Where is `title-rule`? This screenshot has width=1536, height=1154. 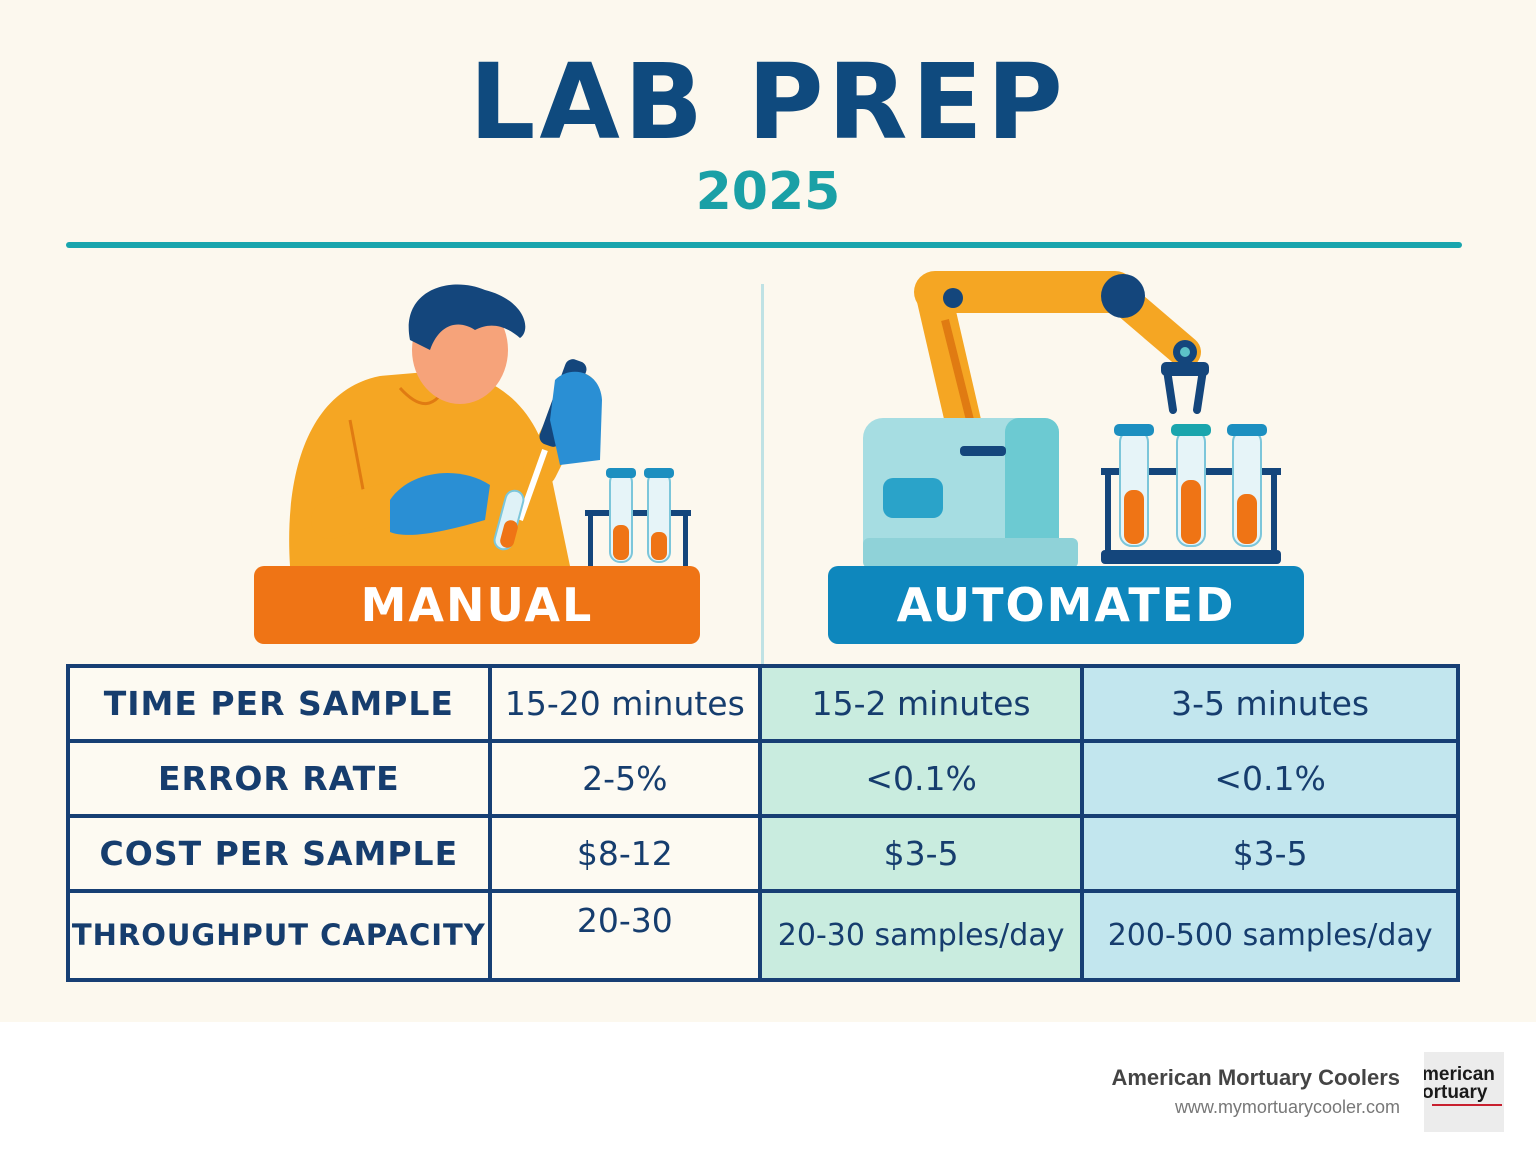 title-rule is located at coordinates (764, 245).